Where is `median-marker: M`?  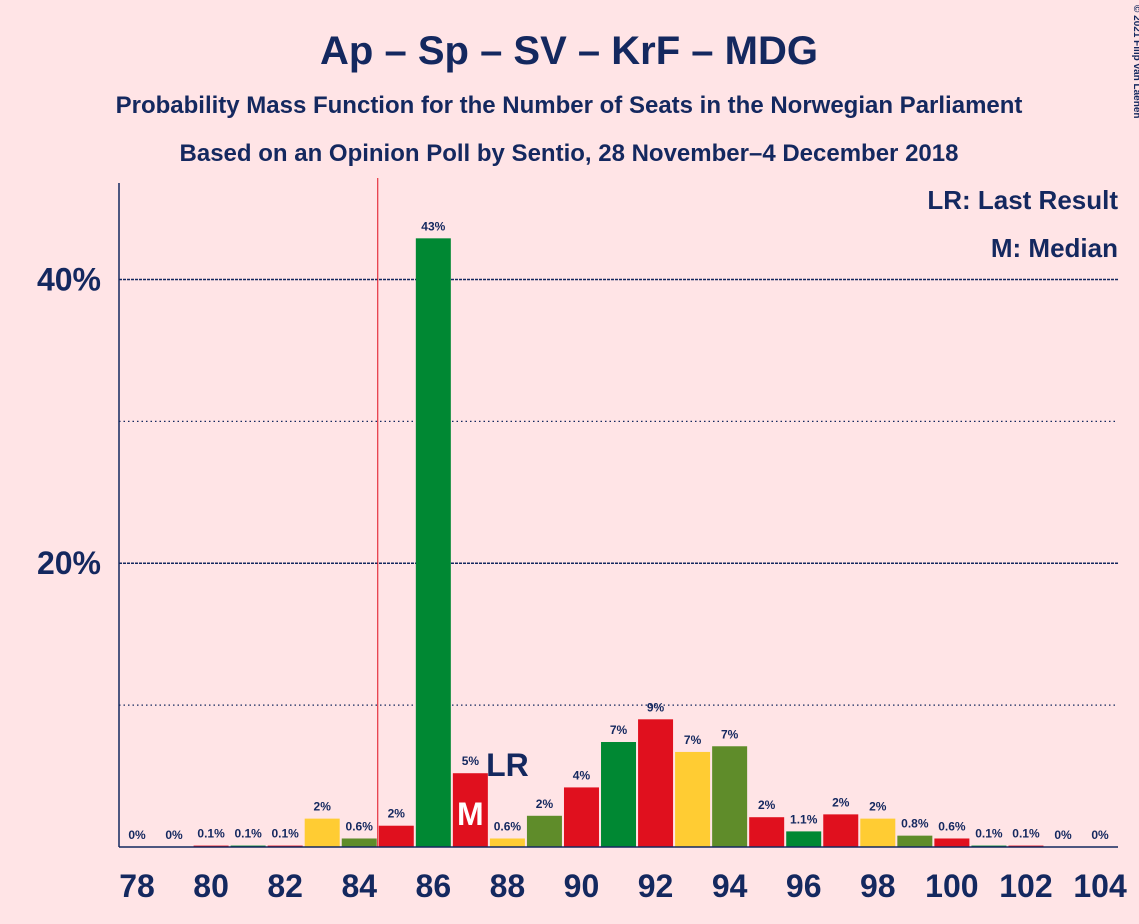 median-marker: M is located at coordinates (470, 814).